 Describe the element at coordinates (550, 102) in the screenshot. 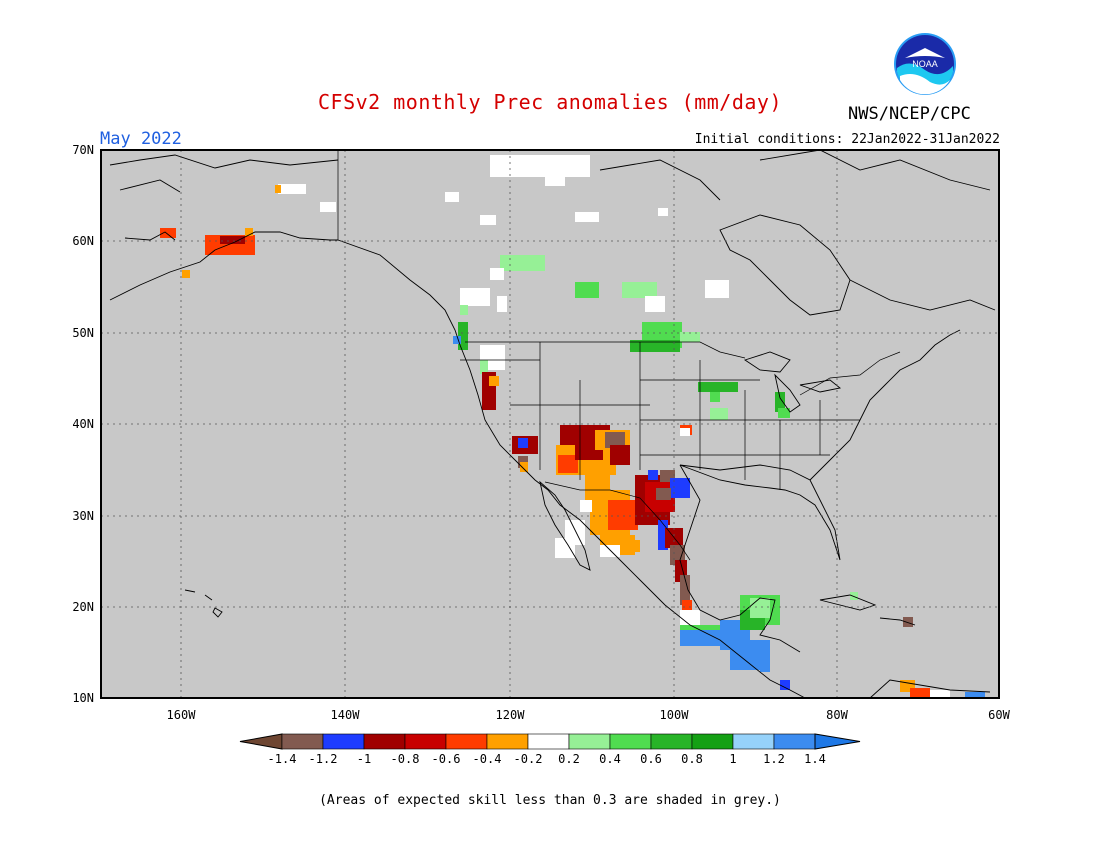

I see `chart-title: CFSv2 monthly Prec anomalies (mm/day)` at that location.